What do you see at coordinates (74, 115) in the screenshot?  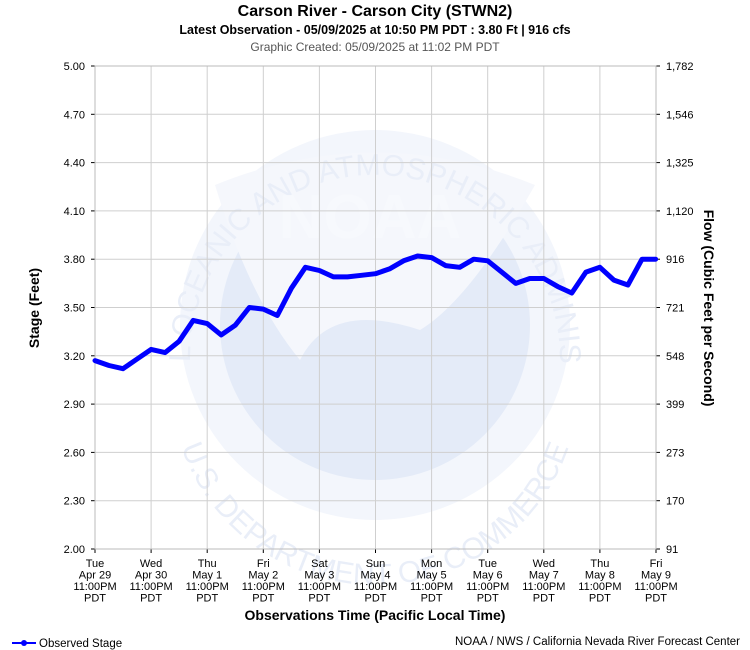 I see `y-tick-label: 4.70` at bounding box center [74, 115].